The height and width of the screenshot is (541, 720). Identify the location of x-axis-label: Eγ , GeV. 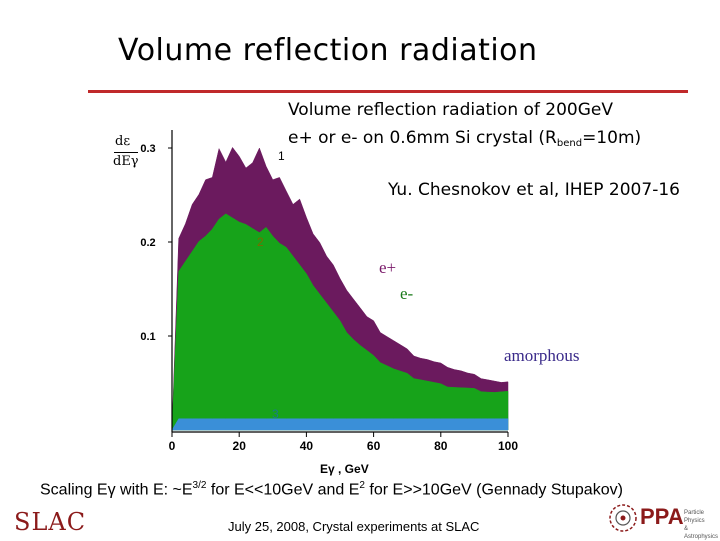
(344, 469).